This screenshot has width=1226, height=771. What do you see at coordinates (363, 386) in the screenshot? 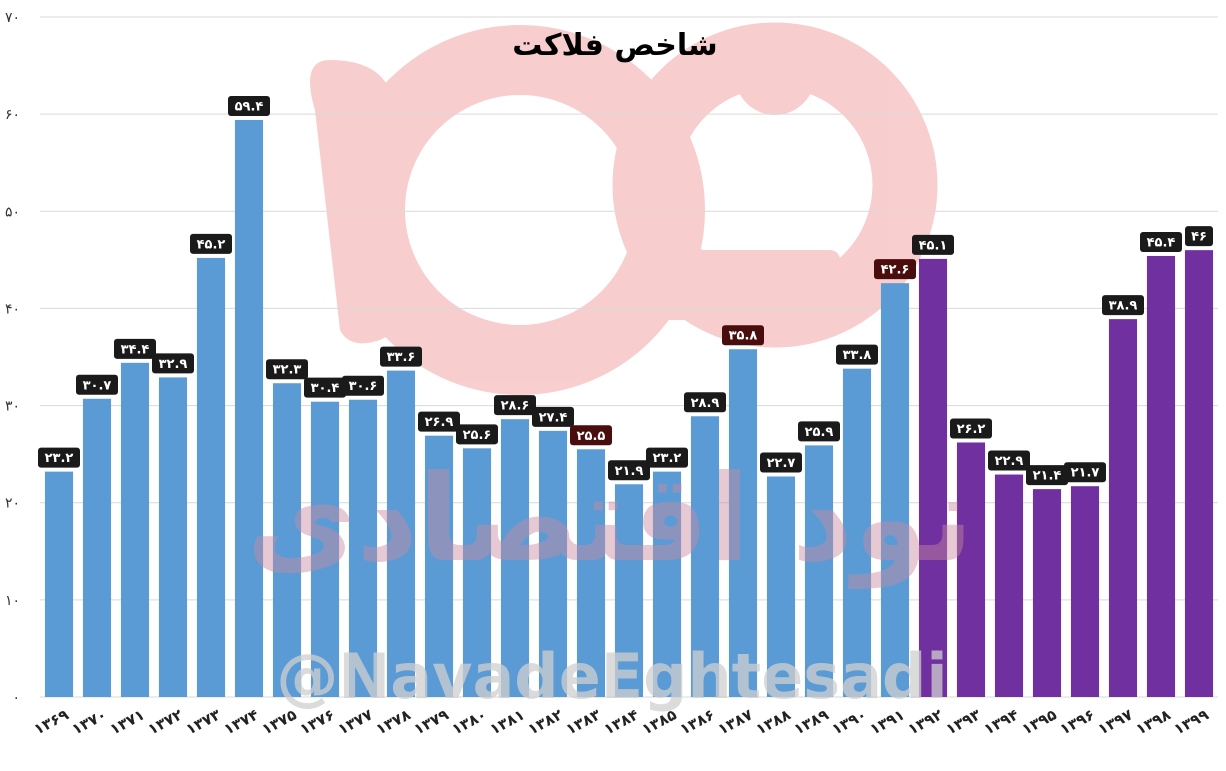
I see `data-label: ۳۰.۶` at bounding box center [363, 386].